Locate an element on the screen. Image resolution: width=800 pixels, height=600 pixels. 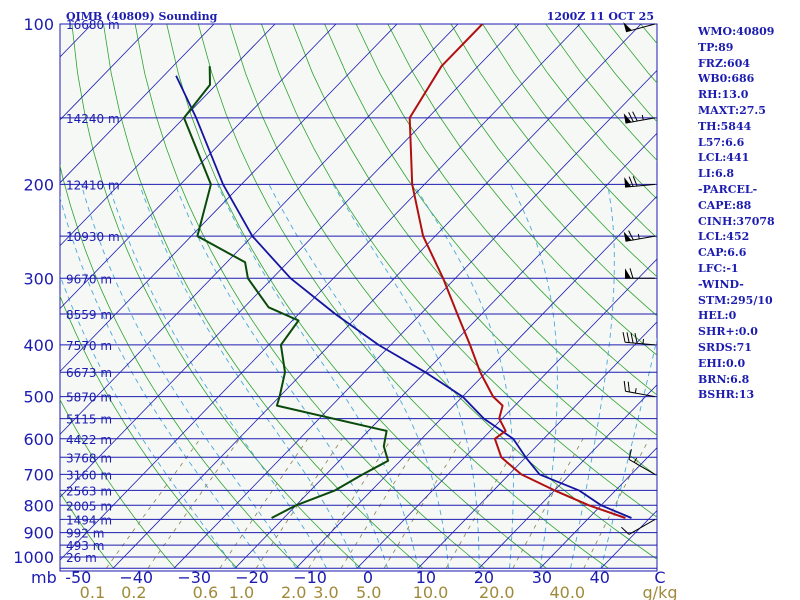
height-label: 5870 m is located at coordinates (89, 398).